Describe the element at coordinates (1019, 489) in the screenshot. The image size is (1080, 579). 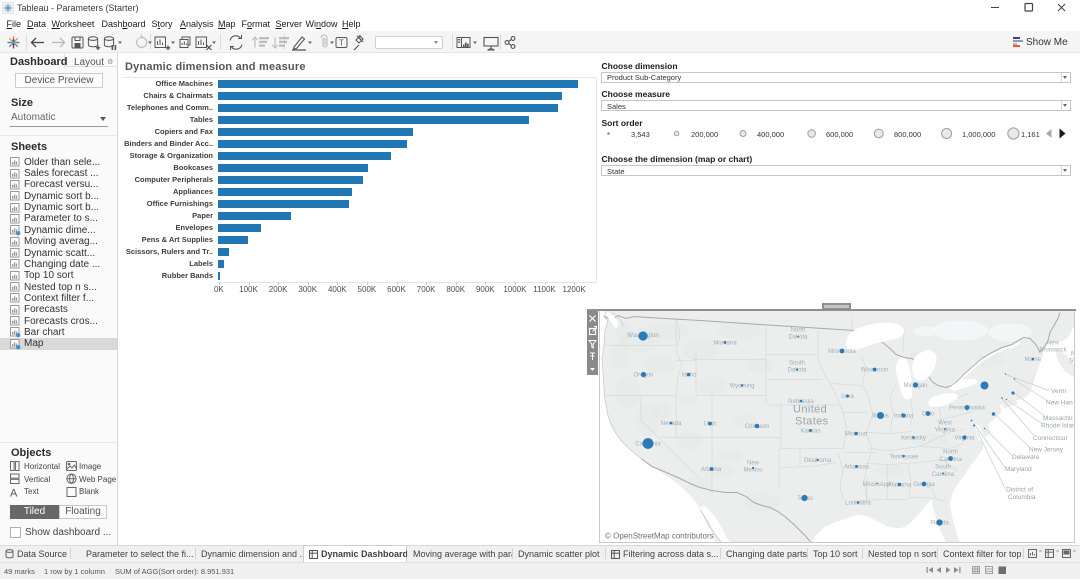
I see `svg-text: District of` at that location.